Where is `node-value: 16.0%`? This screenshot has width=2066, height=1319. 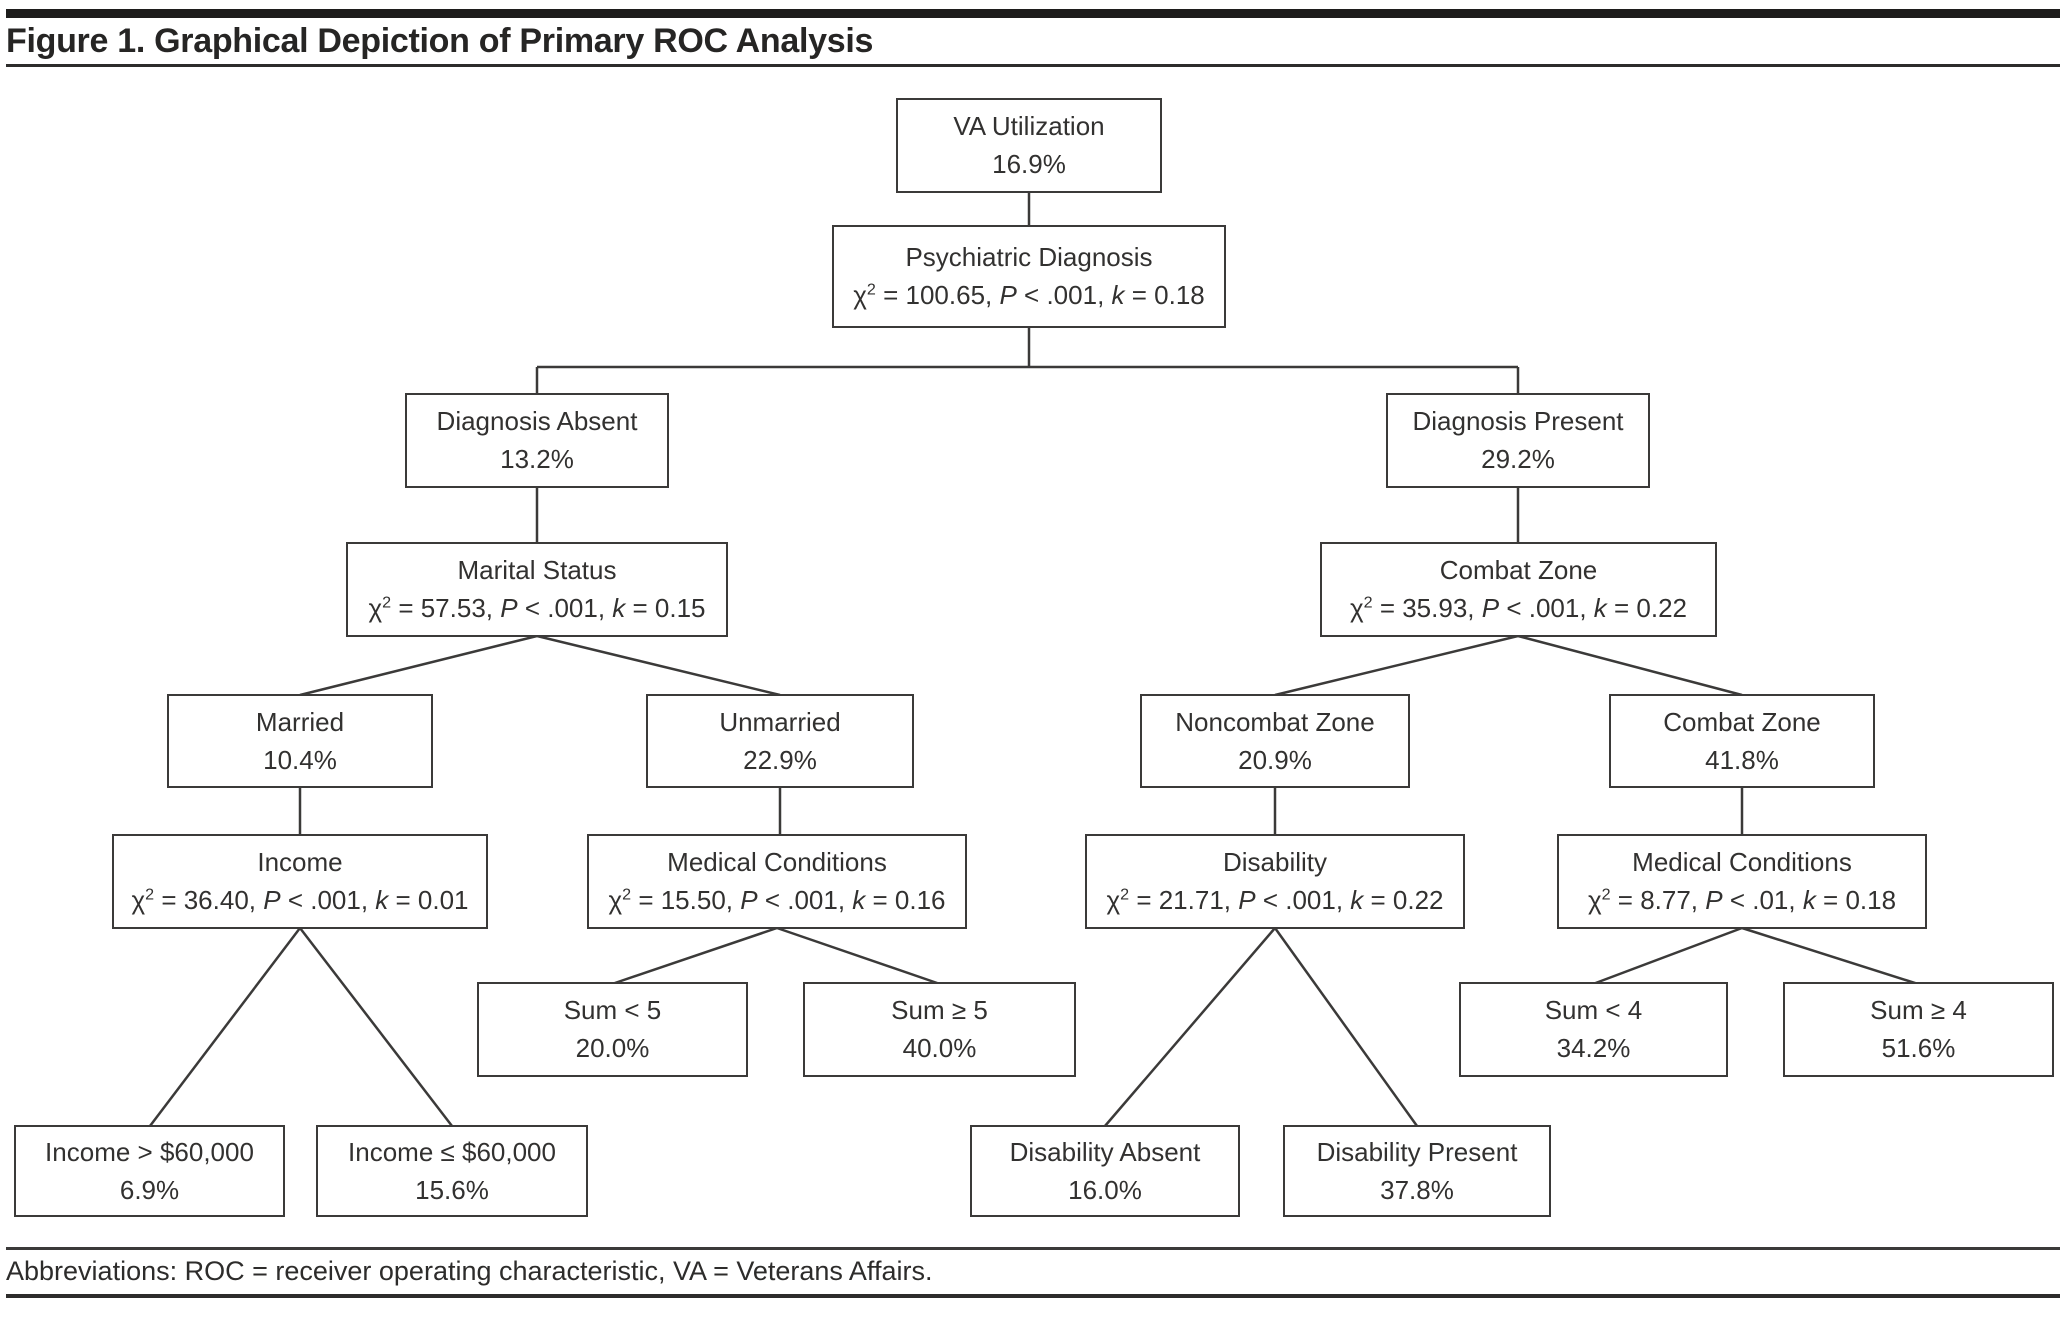 node-value: 16.0% is located at coordinates (1105, 1189).